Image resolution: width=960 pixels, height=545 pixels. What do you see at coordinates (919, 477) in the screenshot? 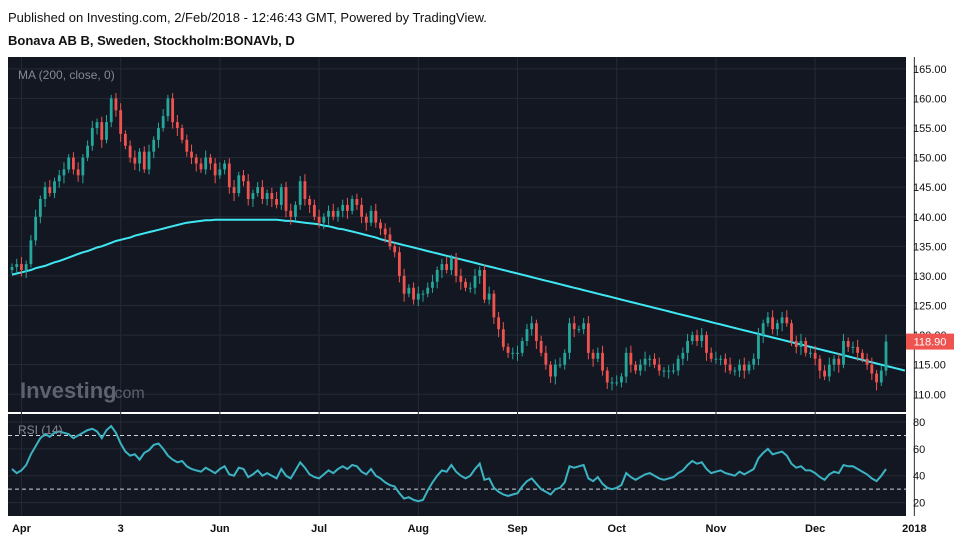
I see `rsi-tick-label: 40` at bounding box center [919, 477].